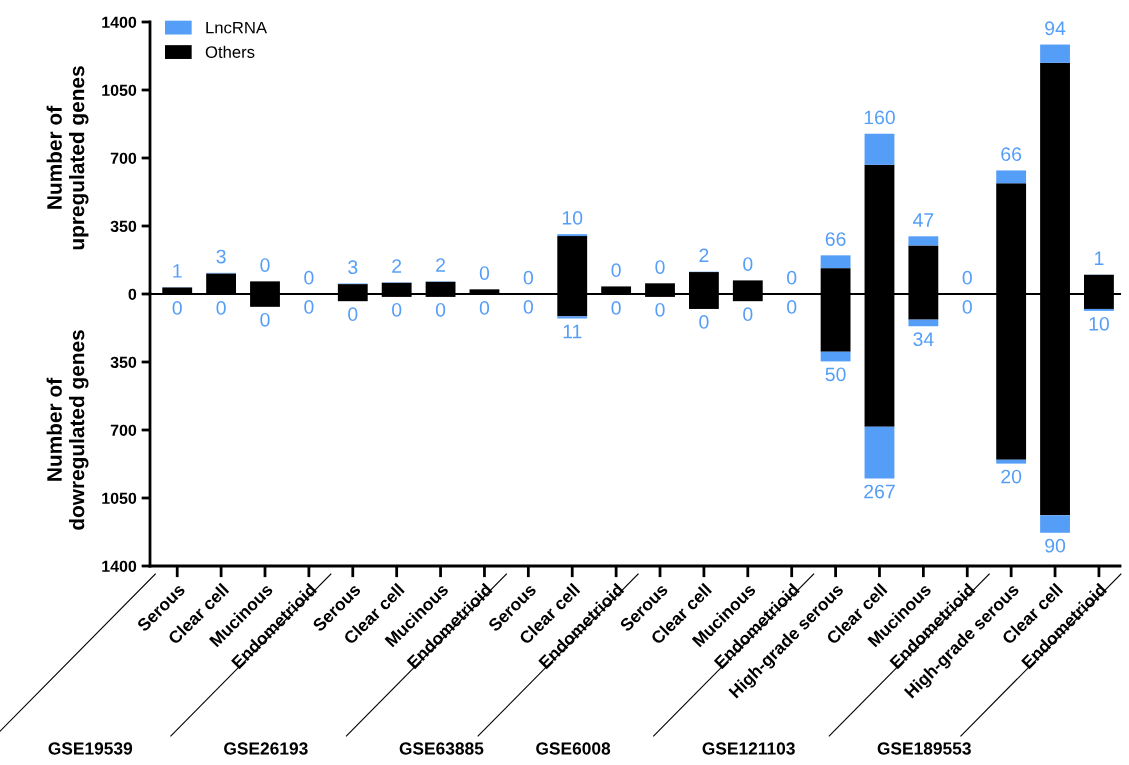  Describe the element at coordinates (67, 430) in the screenshot. I see `y-axis-title: Number of dowregulated genes` at that location.